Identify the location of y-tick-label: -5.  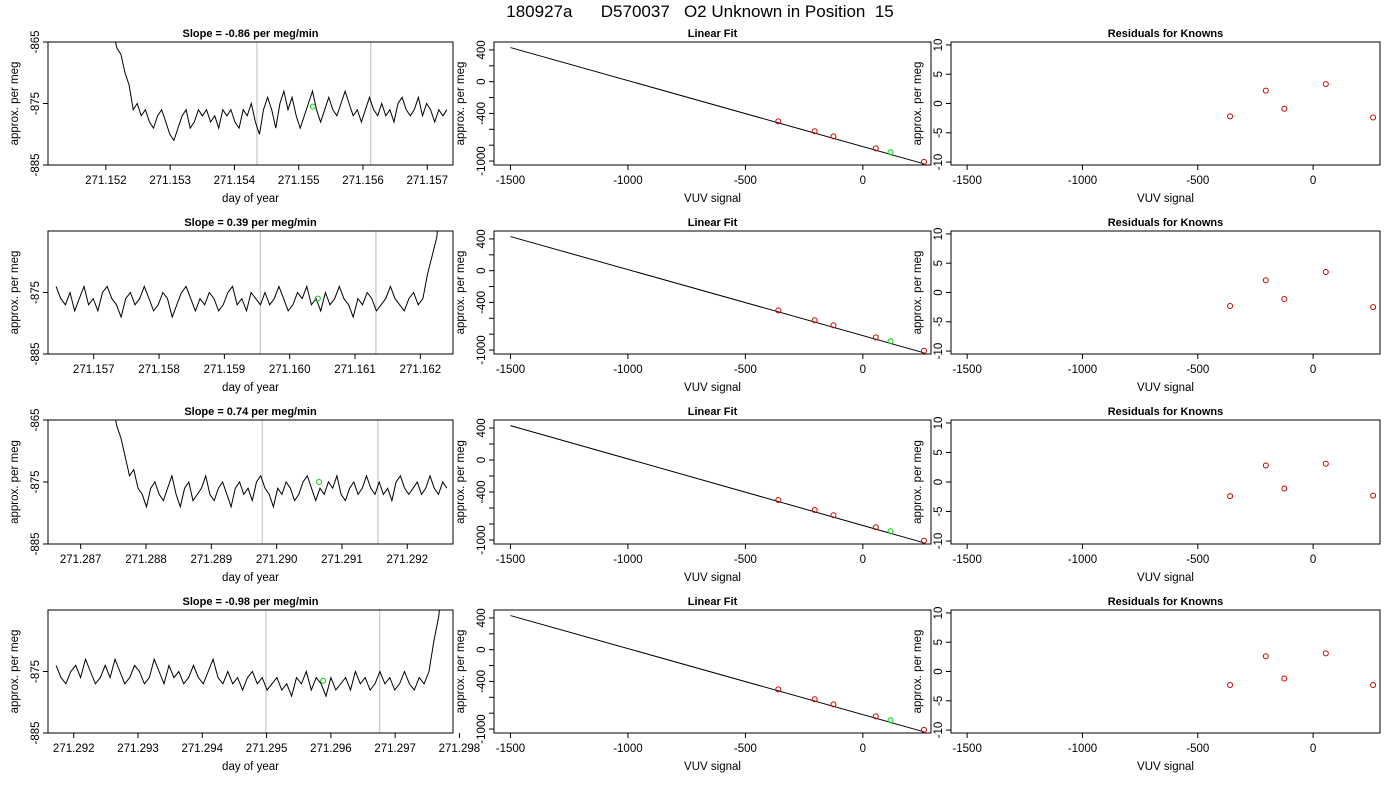
(939, 701).